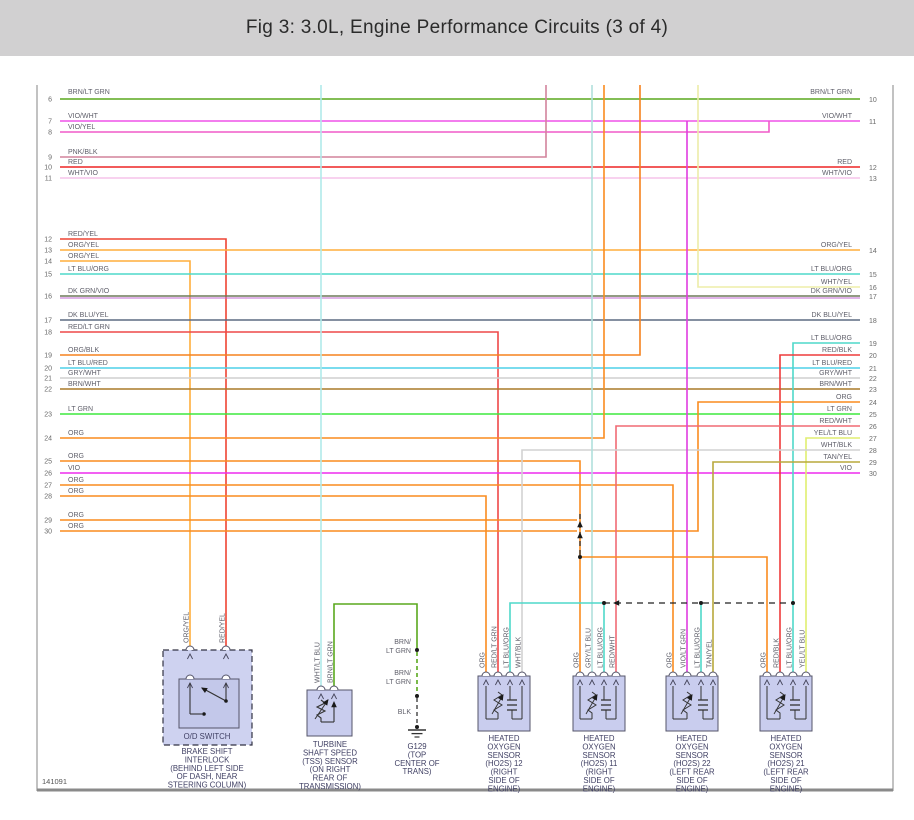 The image size is (914, 820). What do you see at coordinates (589, 648) in the screenshot?
I see `vertical-wire-label: GRY/LT BLU` at bounding box center [589, 648].